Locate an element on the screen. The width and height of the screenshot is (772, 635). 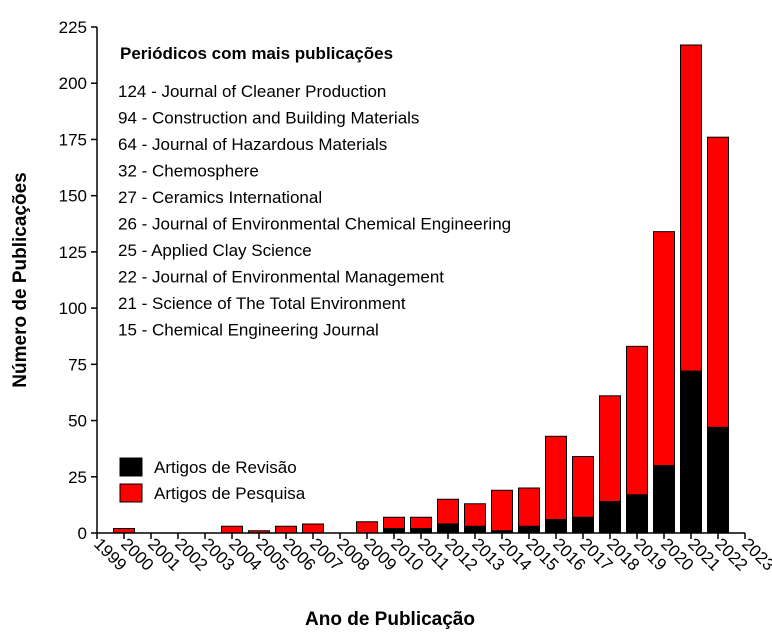
annotation-item: 25 - Applied Clay Science is located at coordinates (215, 250).